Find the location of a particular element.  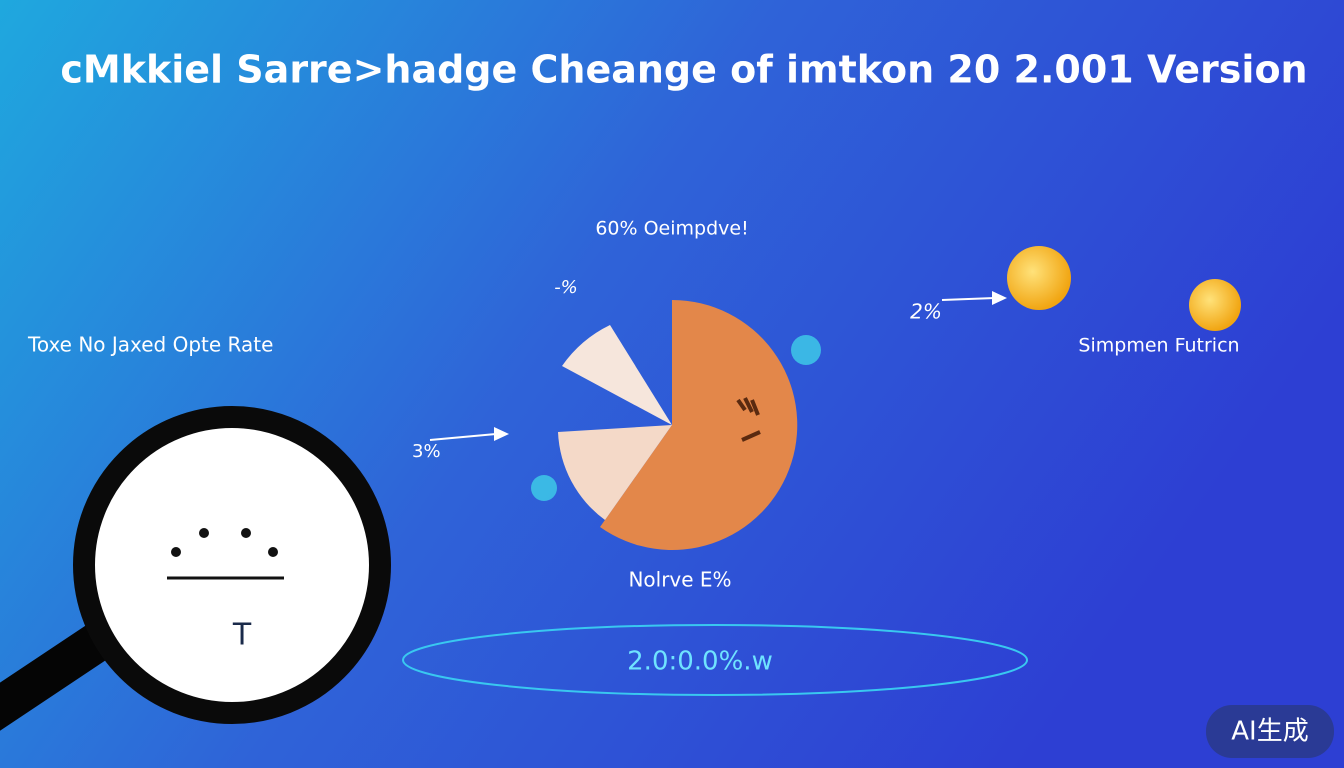

pie-mark is located at coordinates (748, 419).